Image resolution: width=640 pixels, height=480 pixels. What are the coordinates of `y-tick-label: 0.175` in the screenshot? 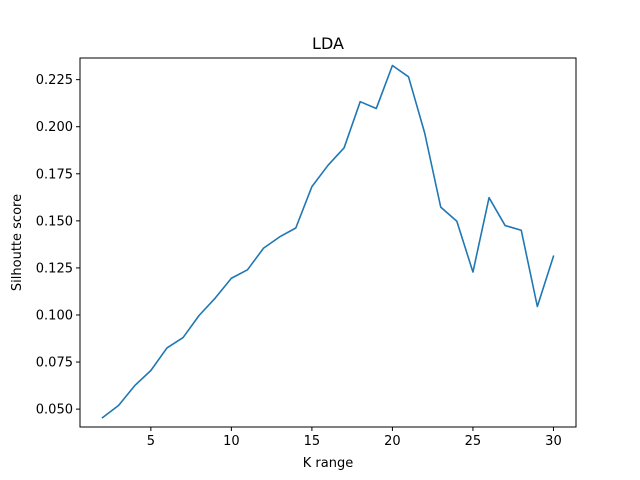 It's located at (54, 174).